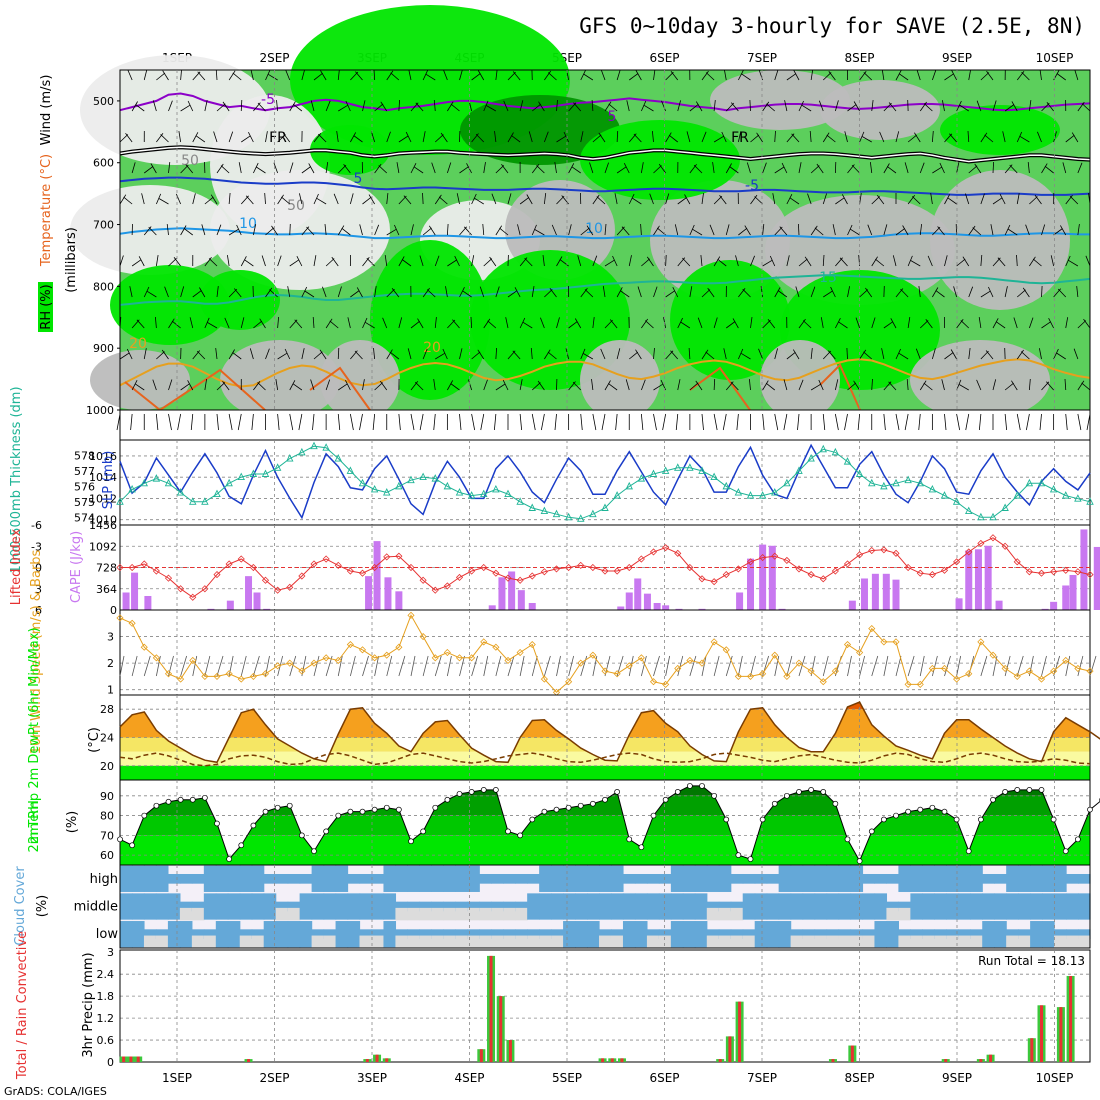  What do you see at coordinates (22, 1005) in the screenshot?
I see `precip-axis-label: Total / Rain Convective` at bounding box center [22, 1005].